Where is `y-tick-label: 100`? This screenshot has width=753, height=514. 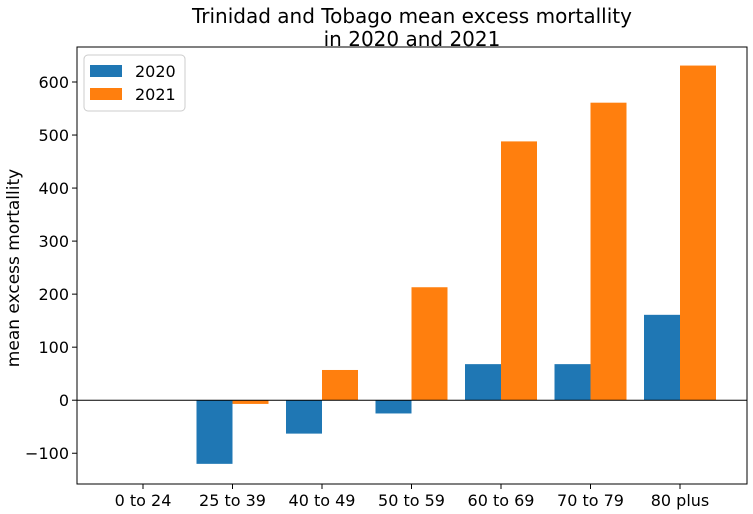 y-tick-label: 100 is located at coordinates (53, 347).